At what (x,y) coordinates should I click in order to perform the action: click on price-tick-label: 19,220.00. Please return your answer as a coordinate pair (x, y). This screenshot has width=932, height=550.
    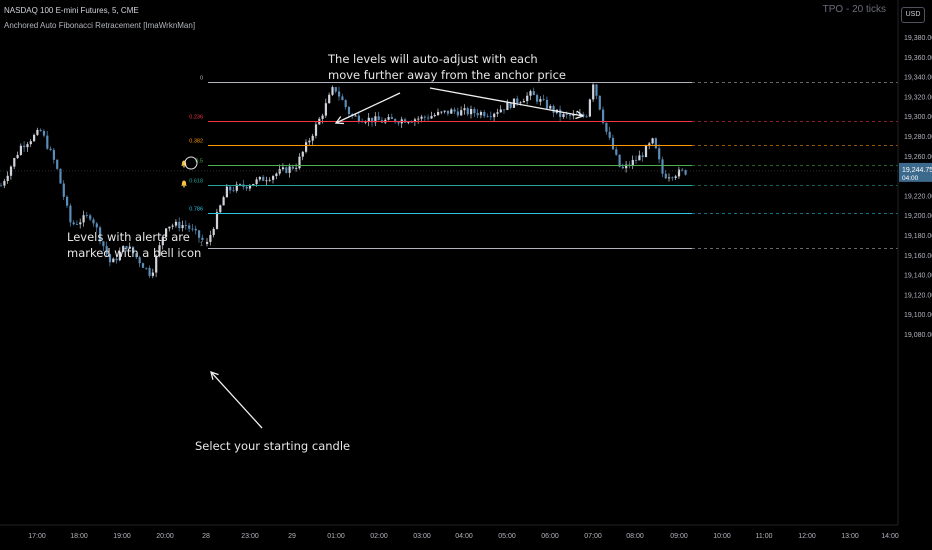
    Looking at the image, I should click on (918, 196).